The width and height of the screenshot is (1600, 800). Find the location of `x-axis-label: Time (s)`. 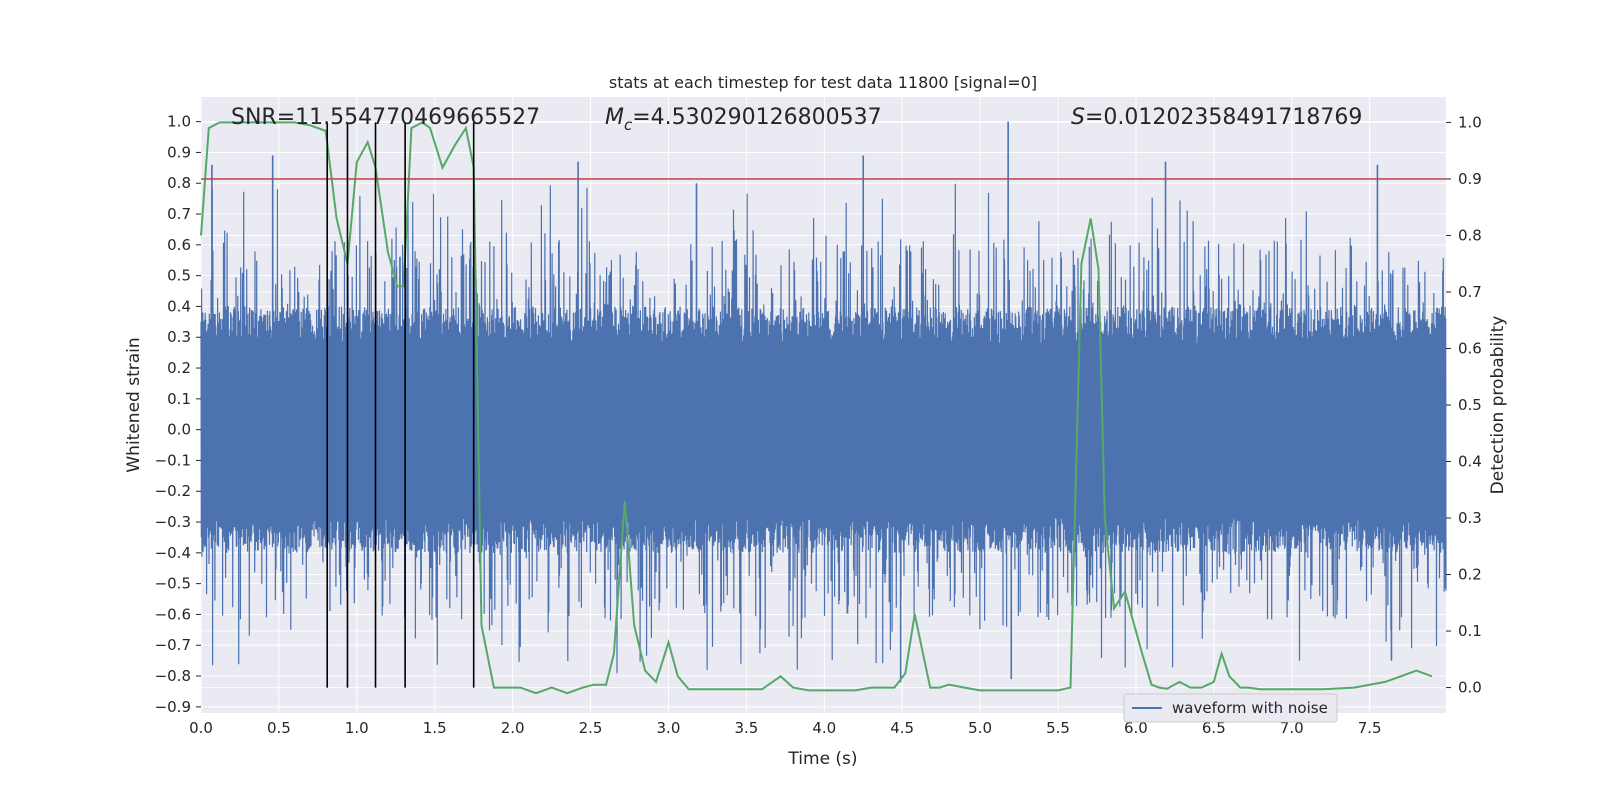

x-axis-label: Time (s) is located at coordinates (822, 759).